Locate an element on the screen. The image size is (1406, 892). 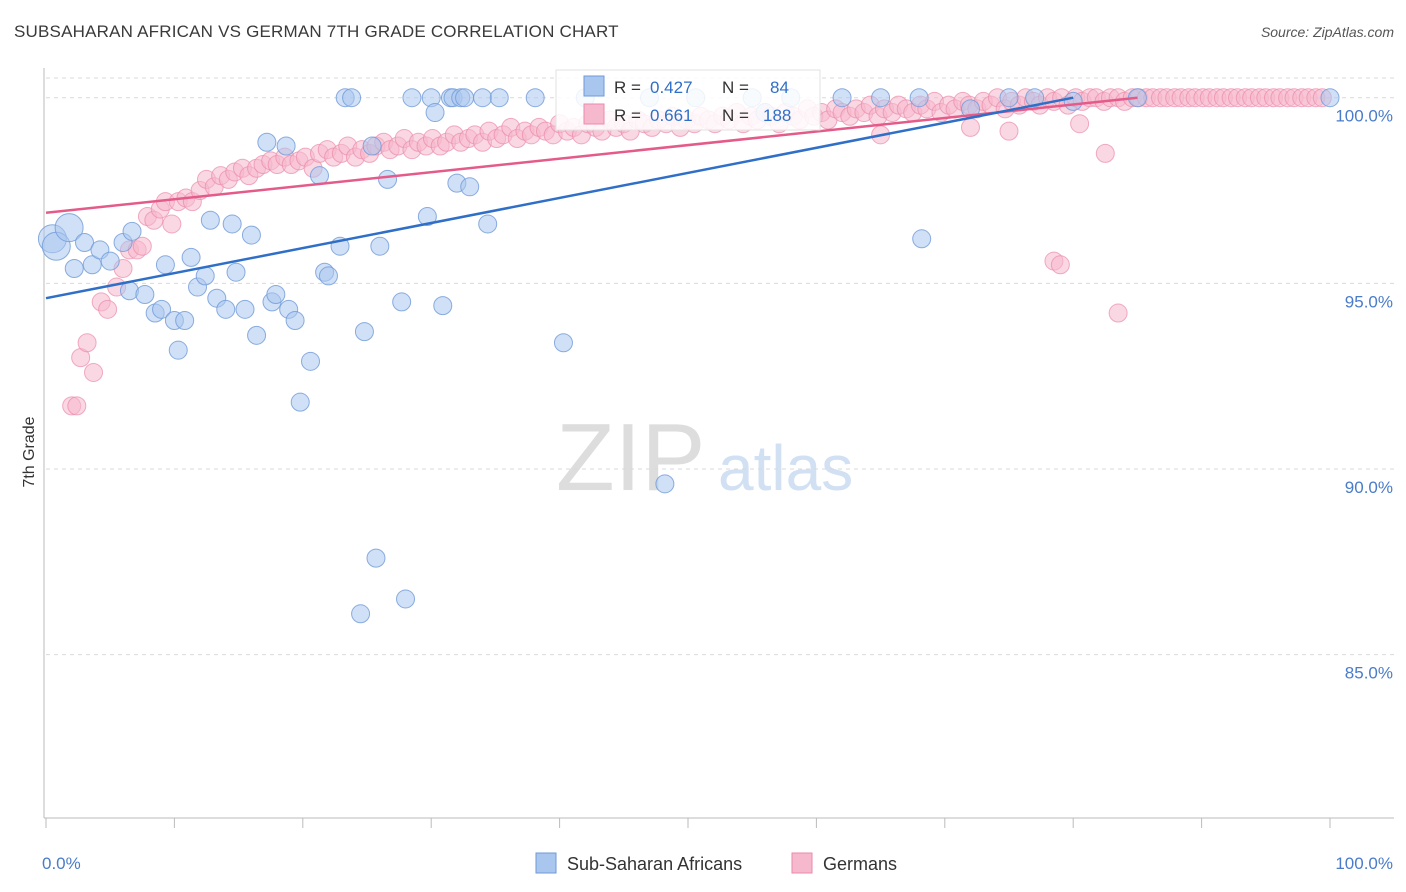
stats-legend: R = 0.427 N = 84 R = 0.661 N = 188 is located at coordinates (688, 100).